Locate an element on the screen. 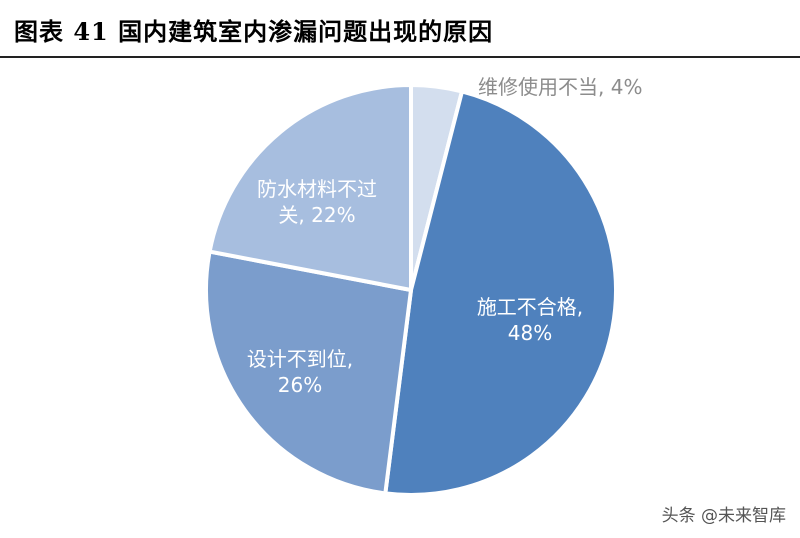 The height and width of the screenshot is (538, 800). category-label: 施工不合格, is located at coordinates (530, 307).